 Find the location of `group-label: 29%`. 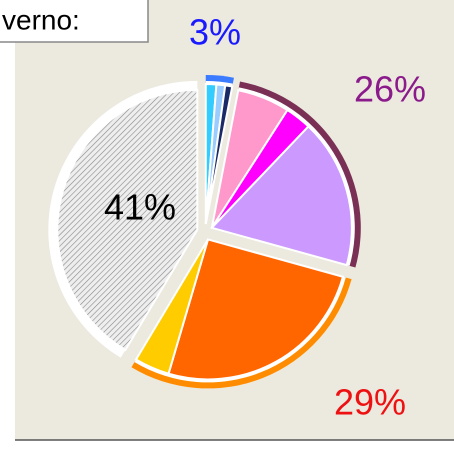

group-label: 29% is located at coordinates (370, 402).